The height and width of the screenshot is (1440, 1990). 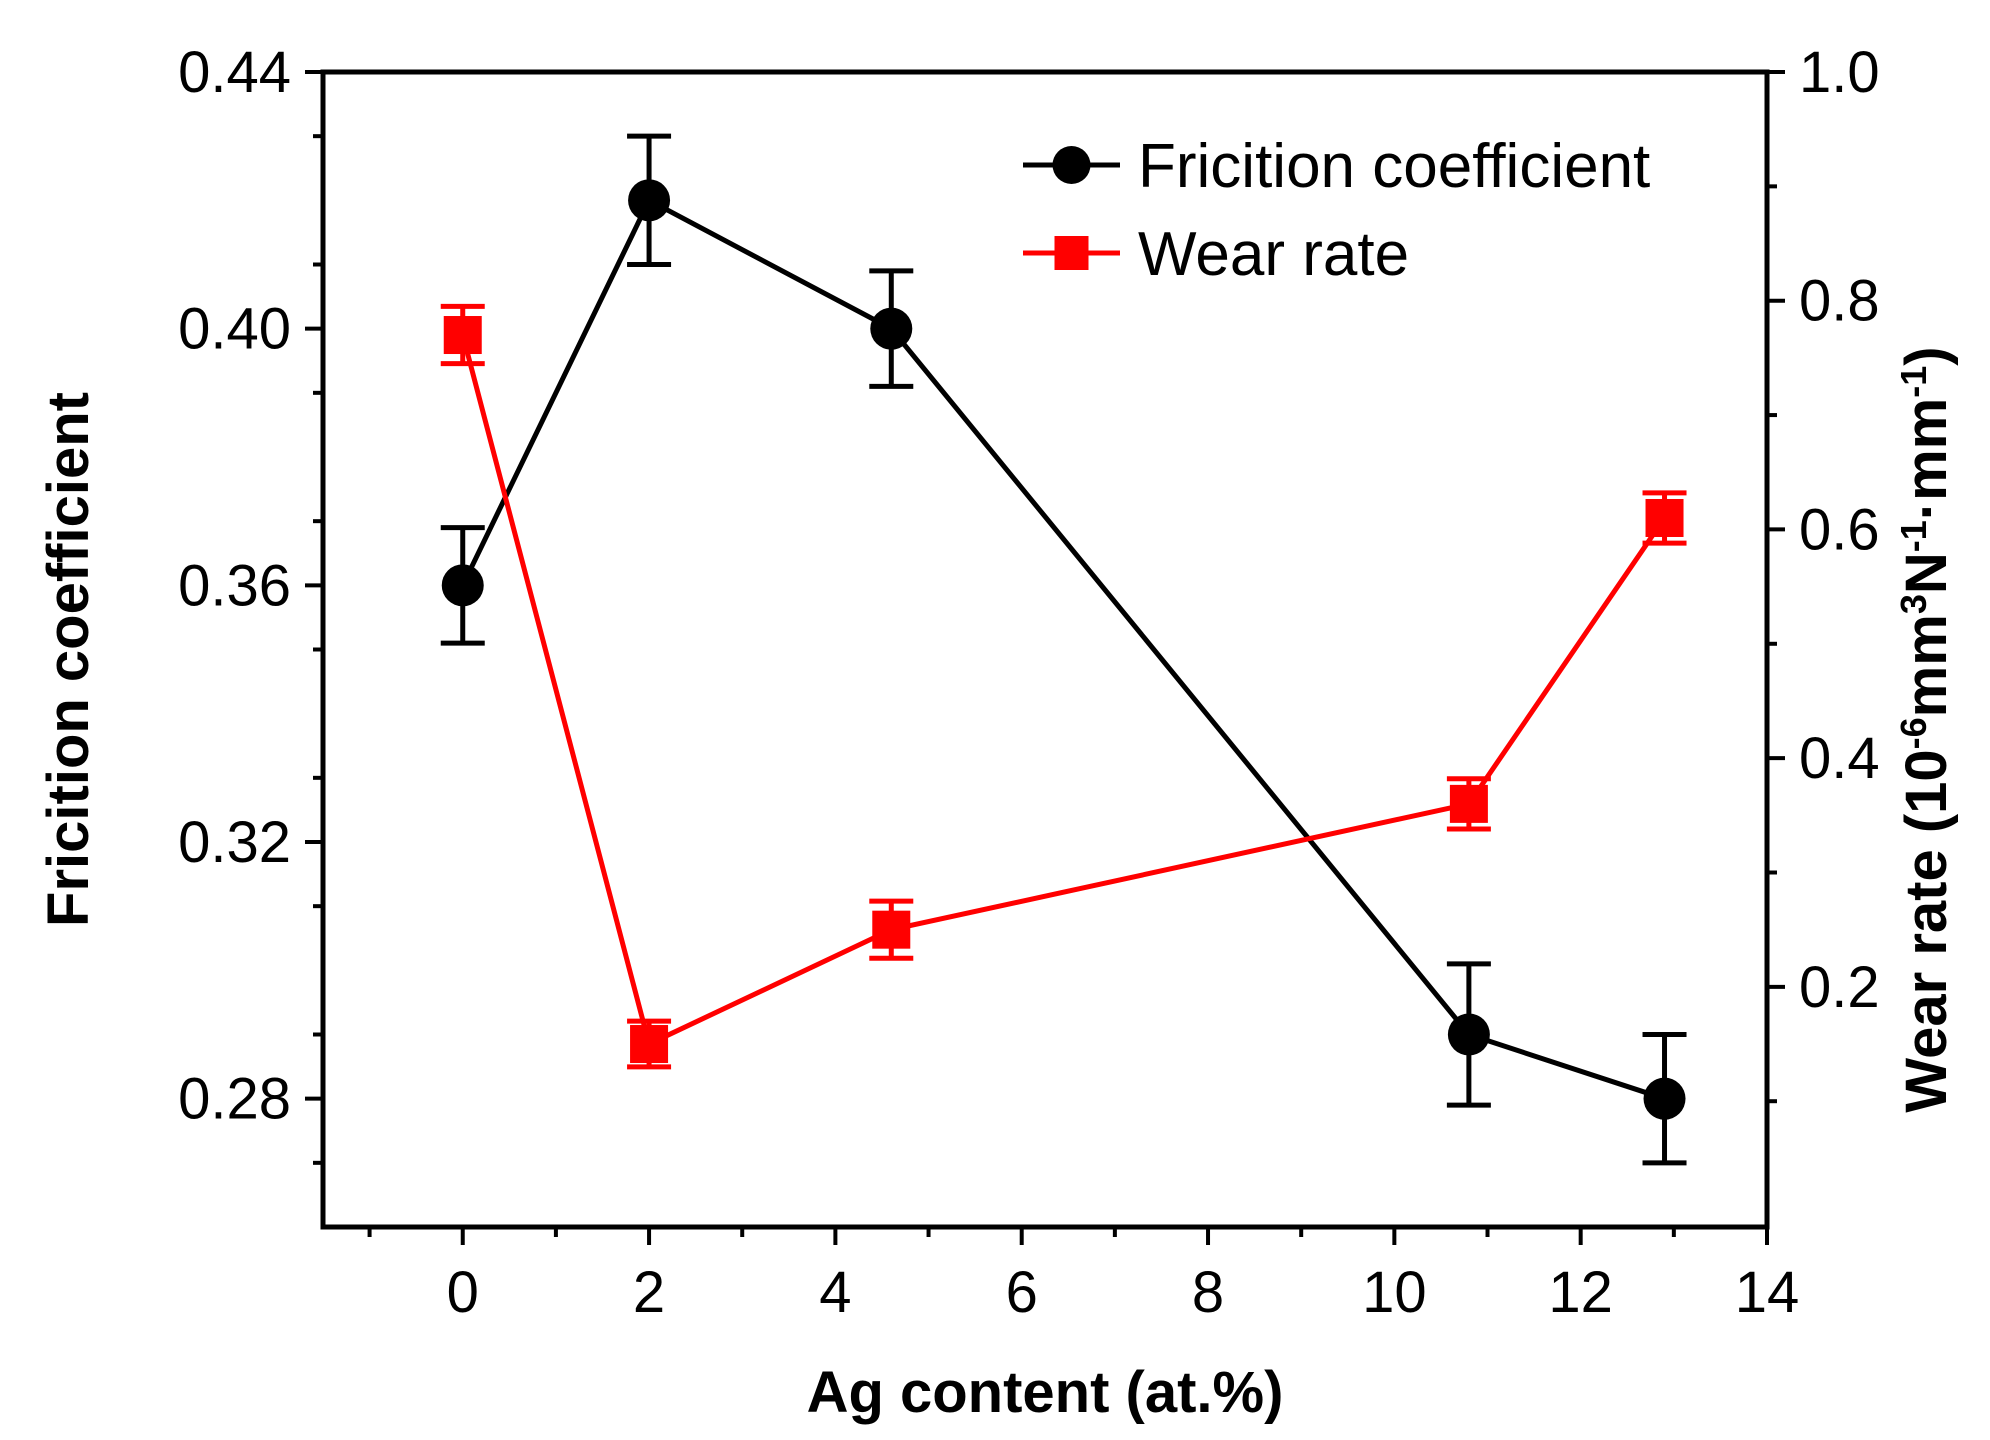 What do you see at coordinates (1208, 1292) in the screenshot?
I see `x-tick-label: 8` at bounding box center [1208, 1292].